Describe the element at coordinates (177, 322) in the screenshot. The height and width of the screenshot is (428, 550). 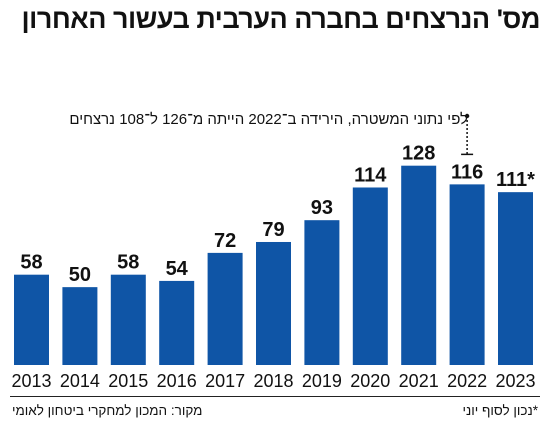
I see `bar-2016` at that location.